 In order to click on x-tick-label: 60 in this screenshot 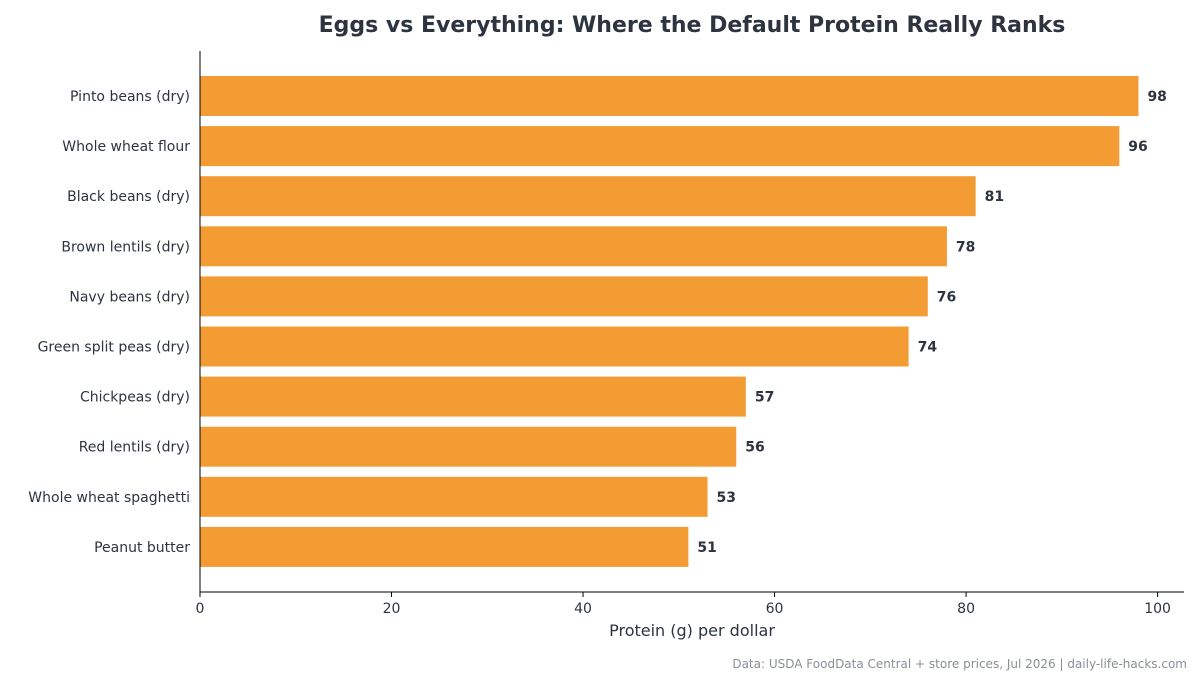, I will do `click(775, 609)`.